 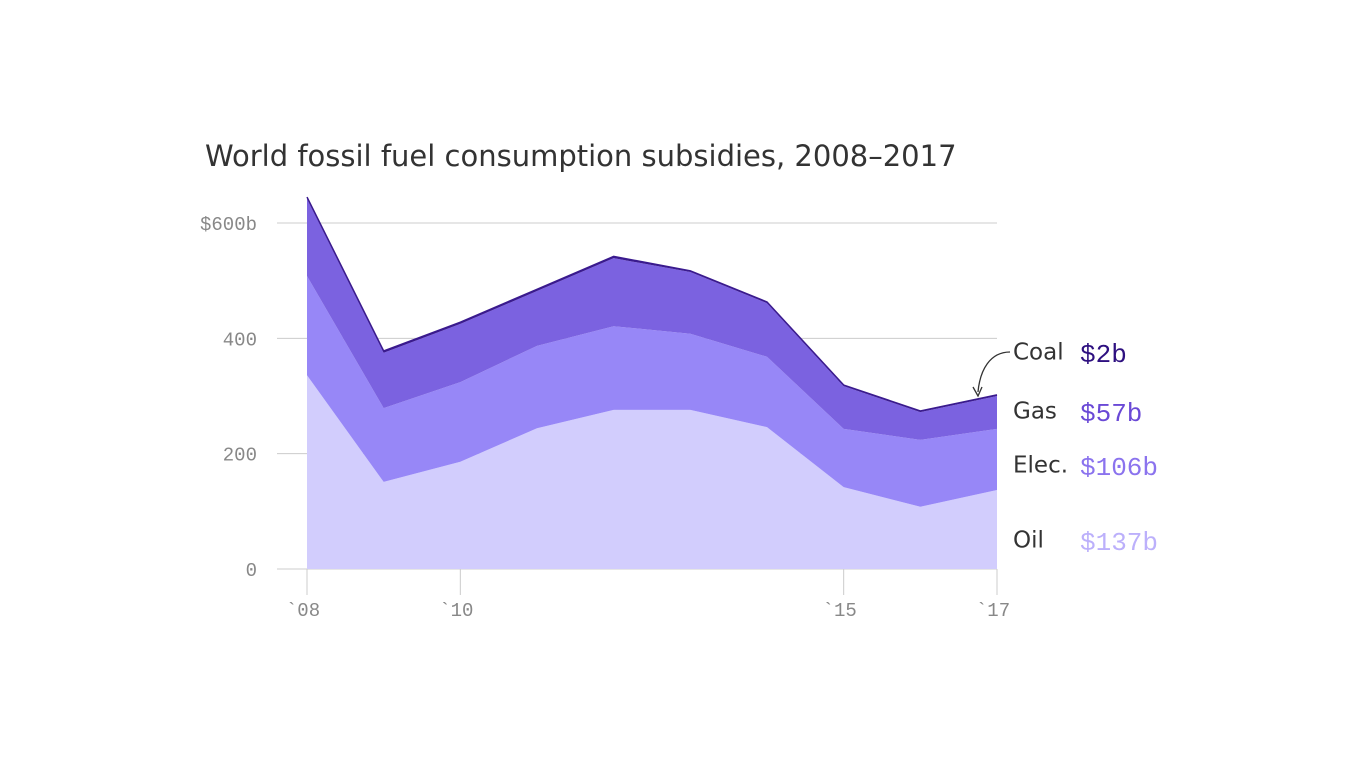 I want to click on value-label: $106b, so click(x=1119, y=468).